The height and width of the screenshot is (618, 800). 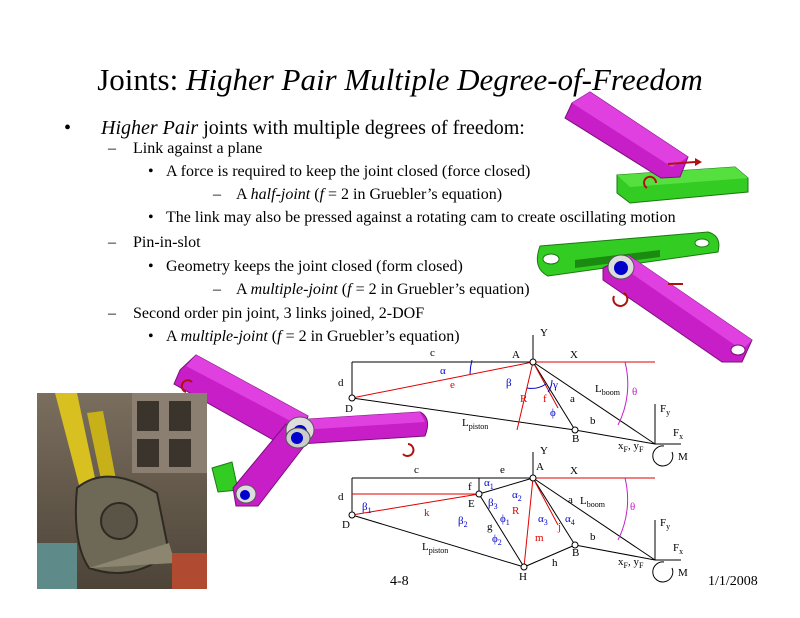 What do you see at coordinates (471, 504) in the screenshot?
I see `svg-text: E` at bounding box center [471, 504].